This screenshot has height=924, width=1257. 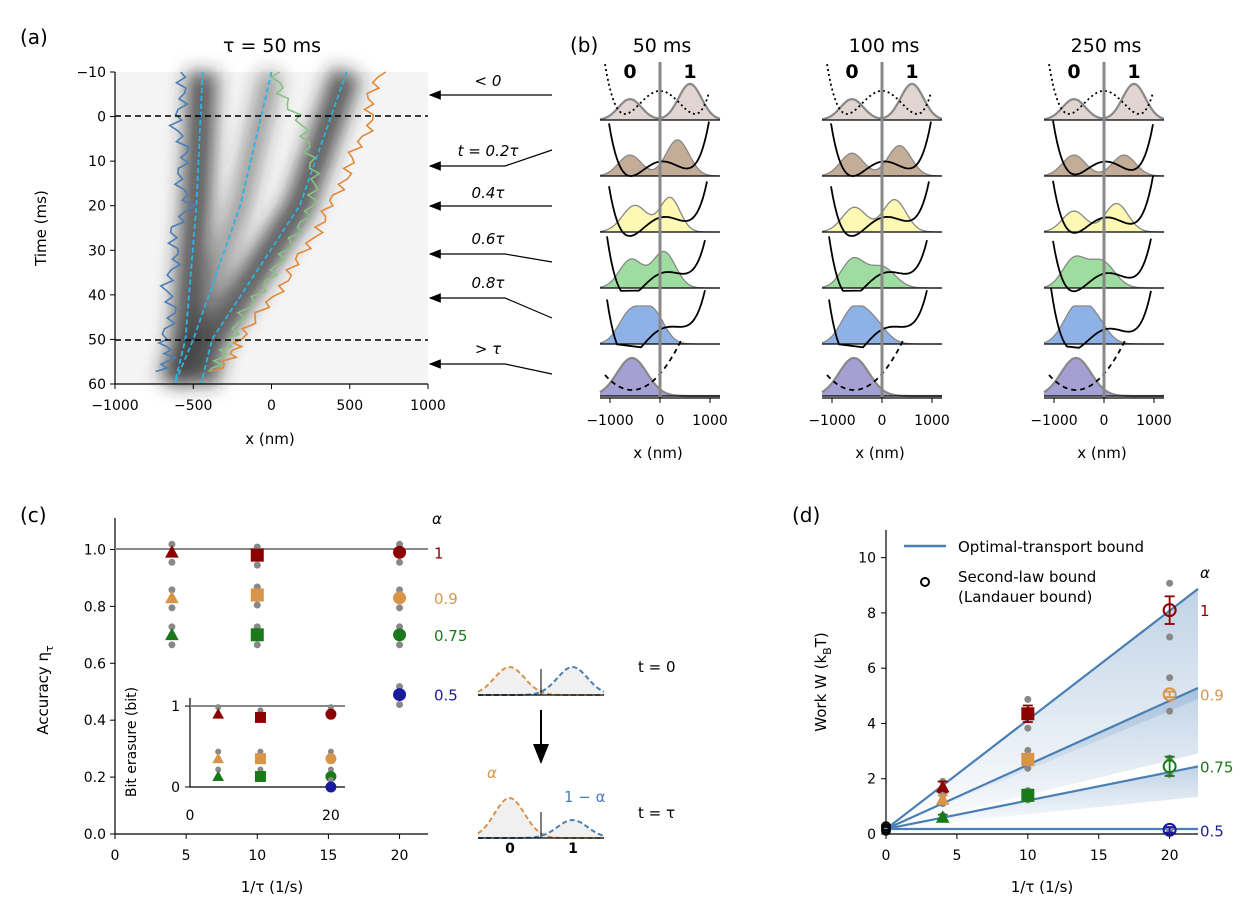 What do you see at coordinates (400, 856) in the screenshot?
I see `x-tick-label: 20` at bounding box center [400, 856].